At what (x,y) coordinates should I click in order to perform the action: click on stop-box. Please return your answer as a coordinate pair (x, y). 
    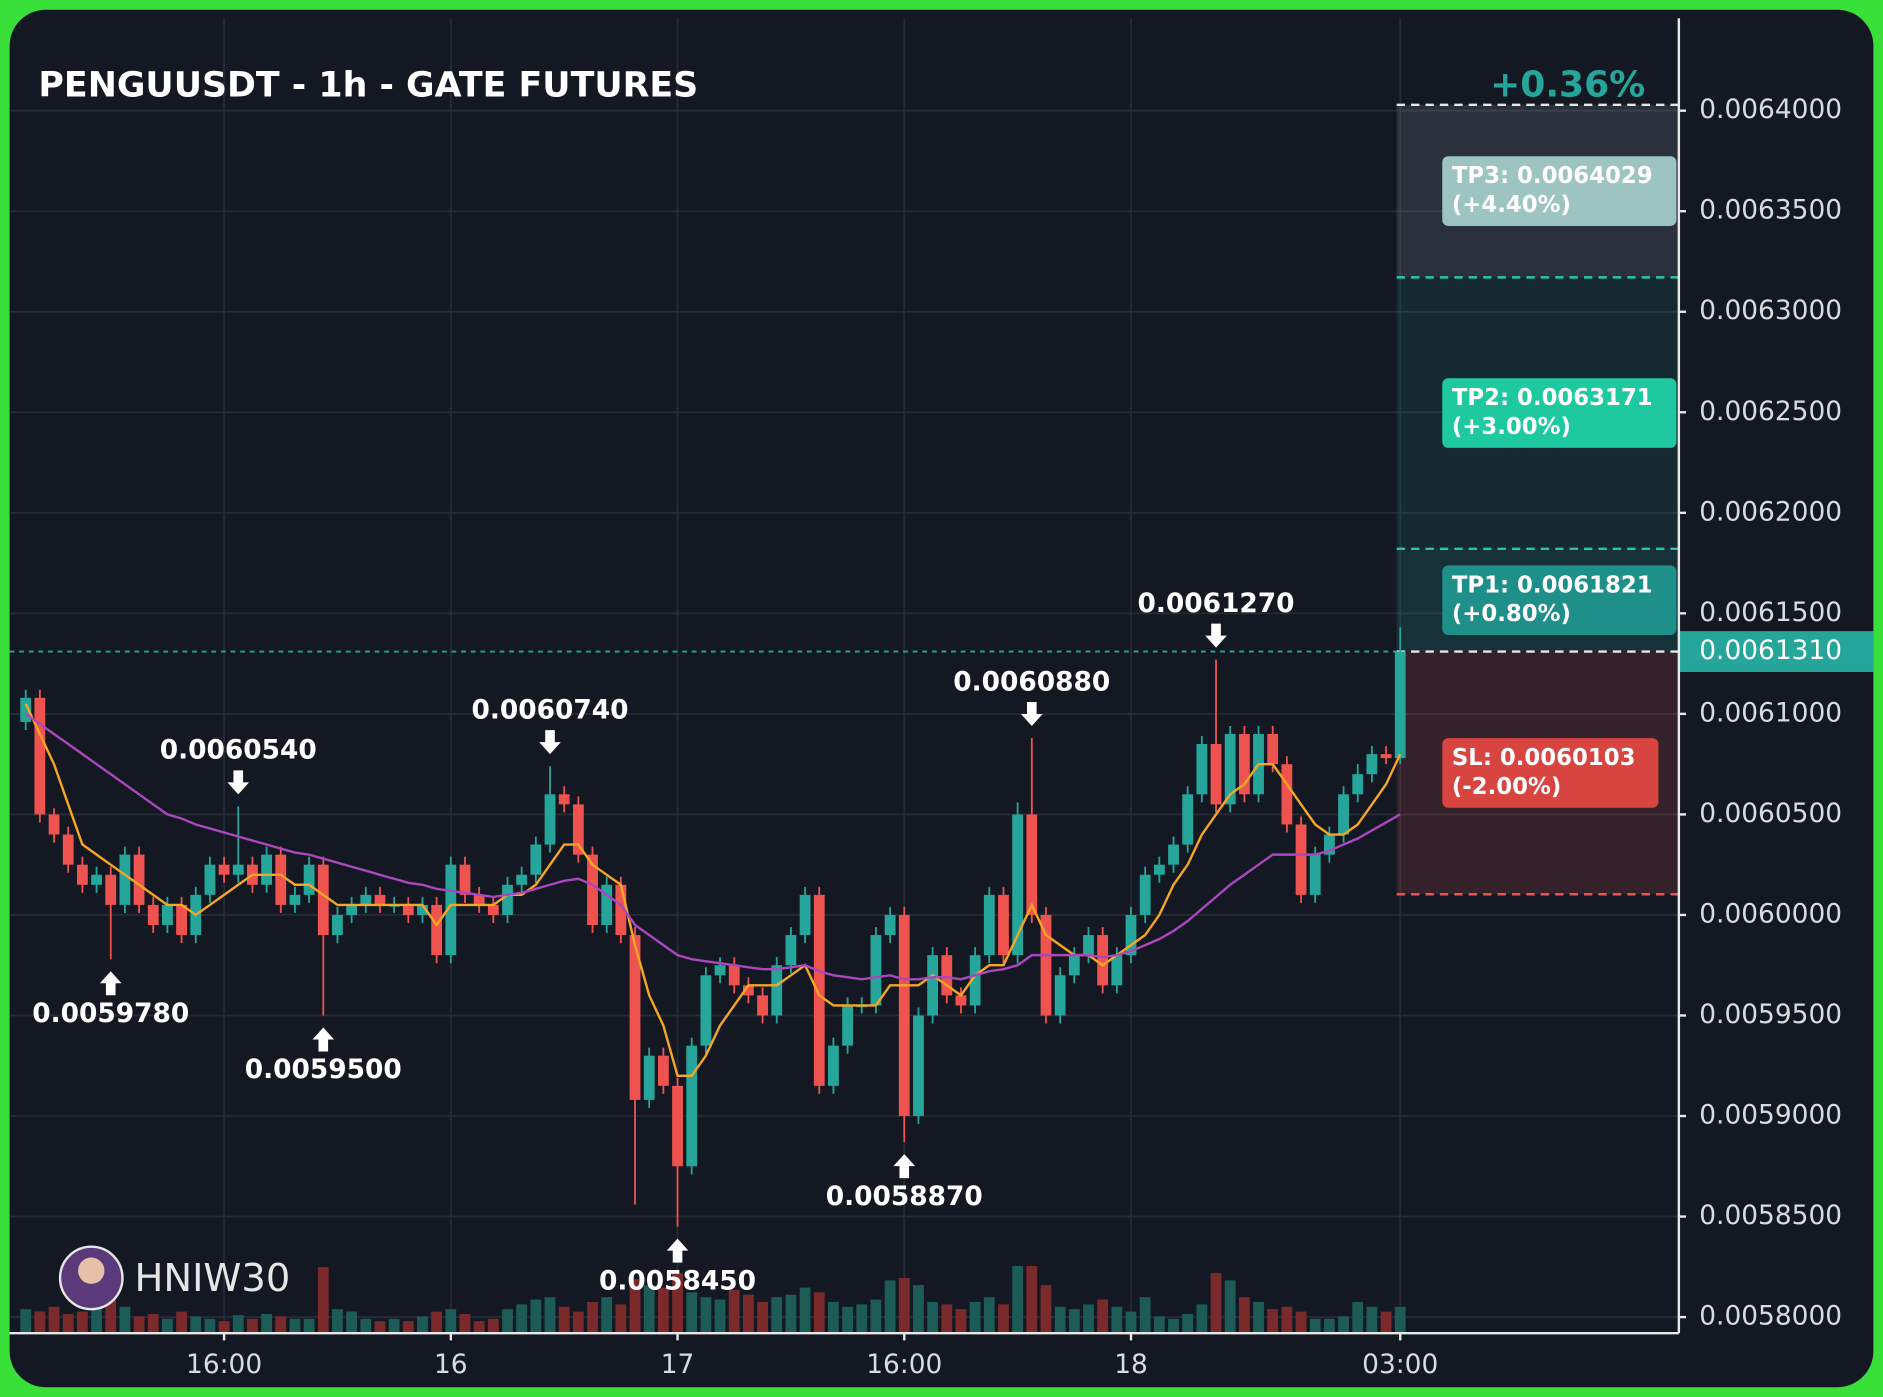
    Looking at the image, I should click on (1550, 773).